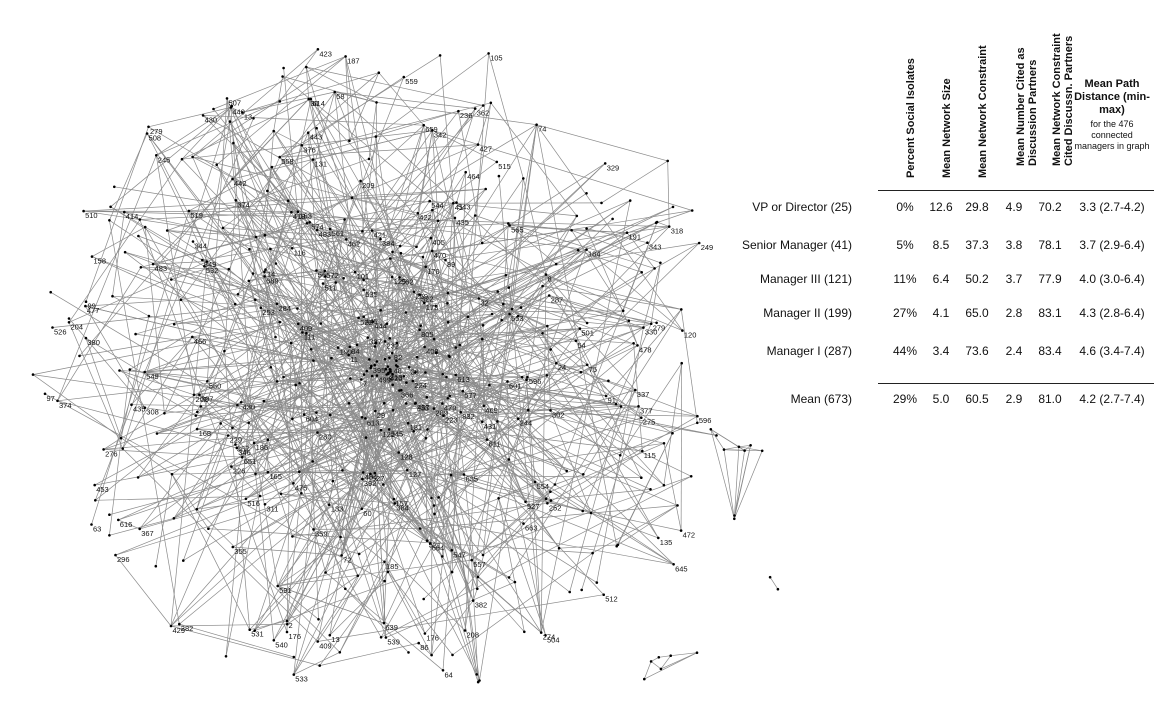 This screenshot has width=1158, height=717. What do you see at coordinates (468, 416) in the screenshot?
I see `node-label: 832` at bounding box center [468, 416].